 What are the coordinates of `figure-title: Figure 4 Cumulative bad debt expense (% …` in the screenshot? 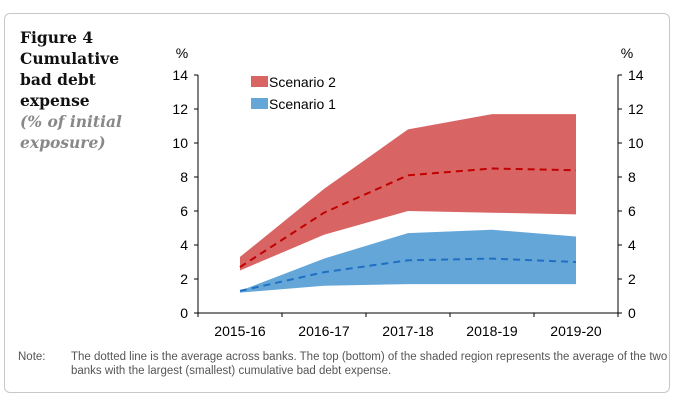 It's located at (85, 90).